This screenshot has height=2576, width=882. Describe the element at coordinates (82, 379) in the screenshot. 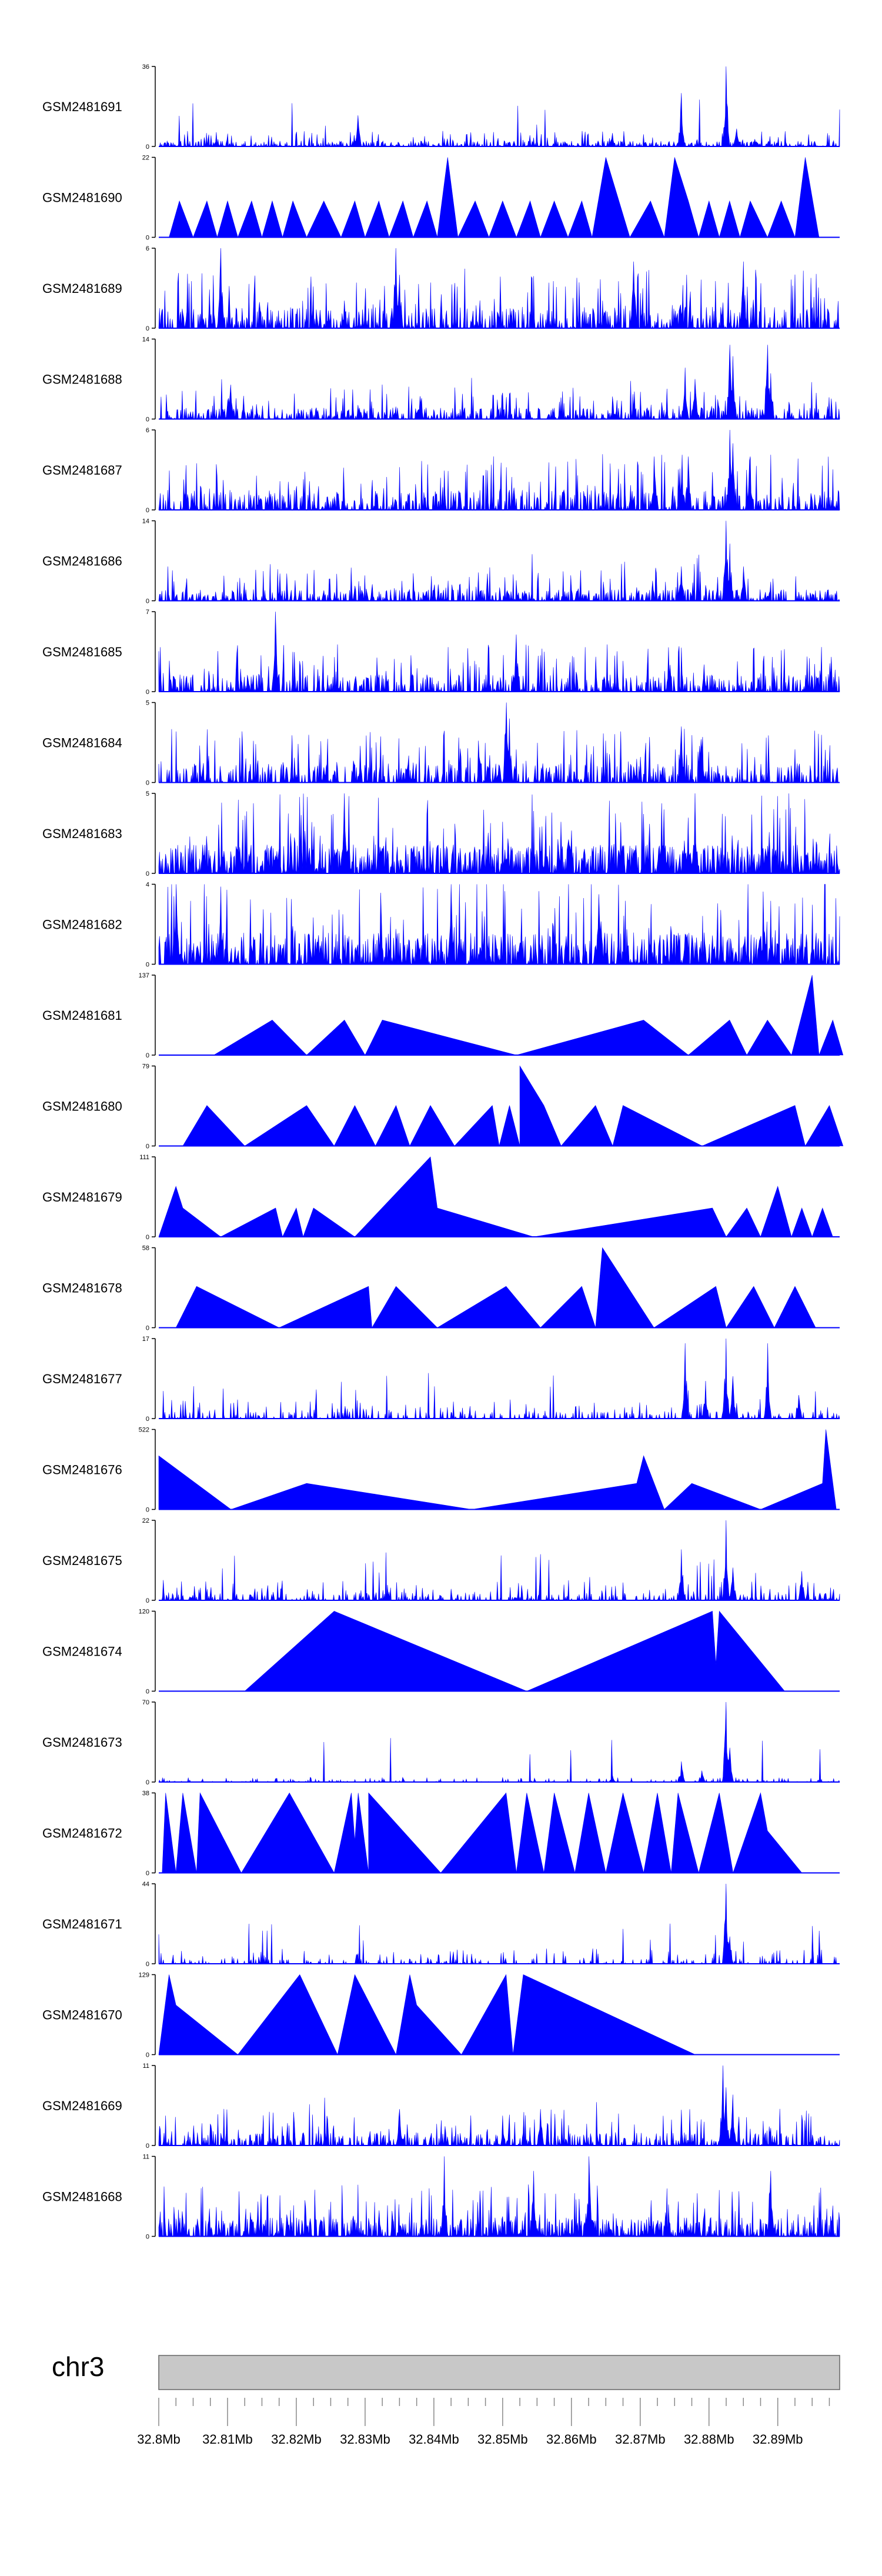

I see `track-label: GSM2481688` at that location.